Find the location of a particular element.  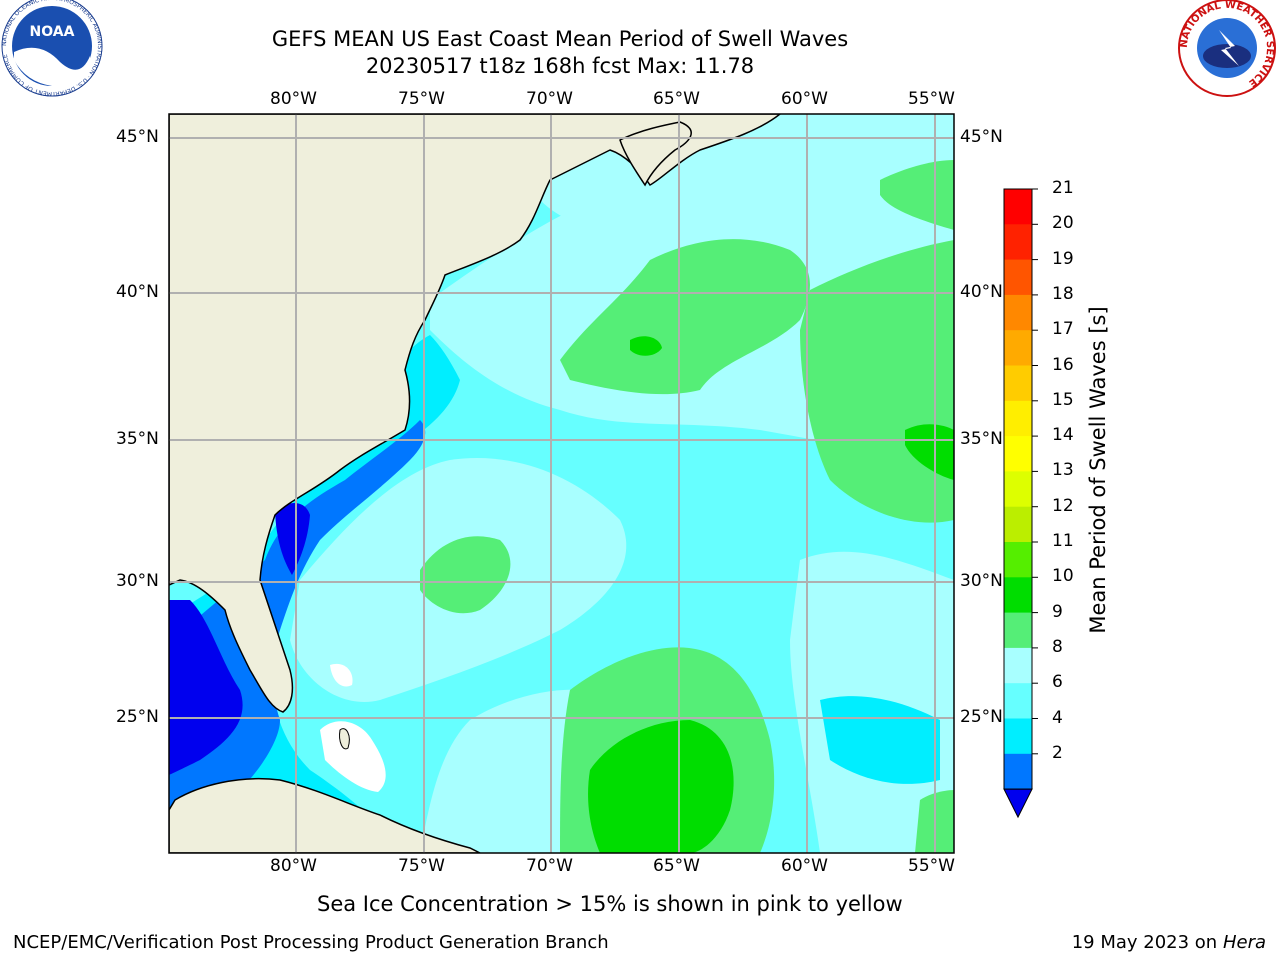

colorbar-tick-label: 14 is located at coordinates (1063, 435).